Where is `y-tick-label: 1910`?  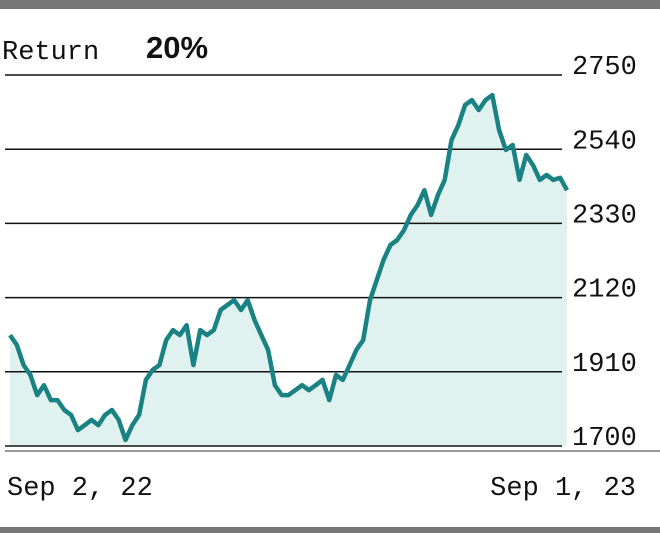
y-tick-label: 1910 is located at coordinates (604, 365).